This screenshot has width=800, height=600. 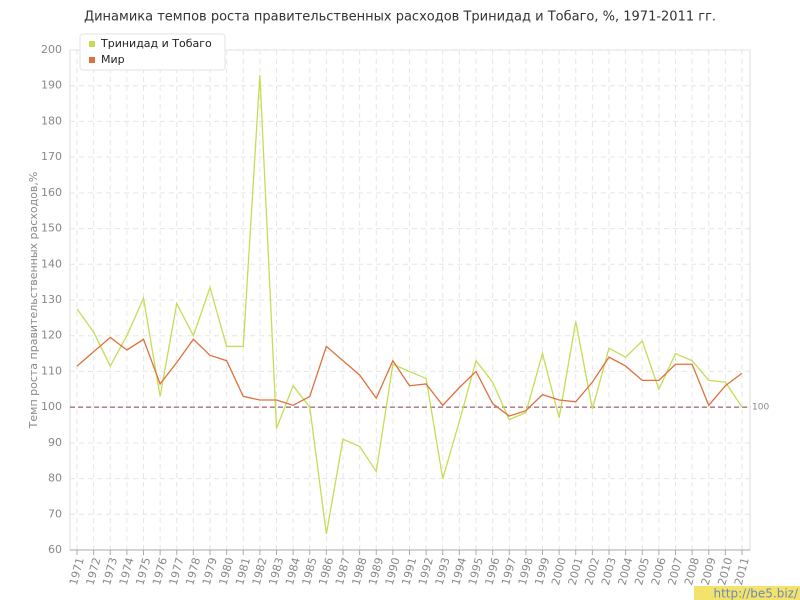 What do you see at coordinates (55, 513) in the screenshot?
I see `y-tick-label: 70` at bounding box center [55, 513].